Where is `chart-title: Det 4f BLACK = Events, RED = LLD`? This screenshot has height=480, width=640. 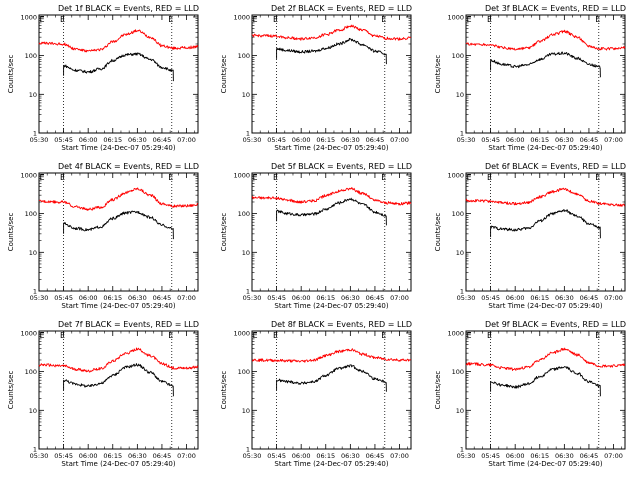 chart-title: Det 4f BLACK = Events, RED = LLD is located at coordinates (128, 166).